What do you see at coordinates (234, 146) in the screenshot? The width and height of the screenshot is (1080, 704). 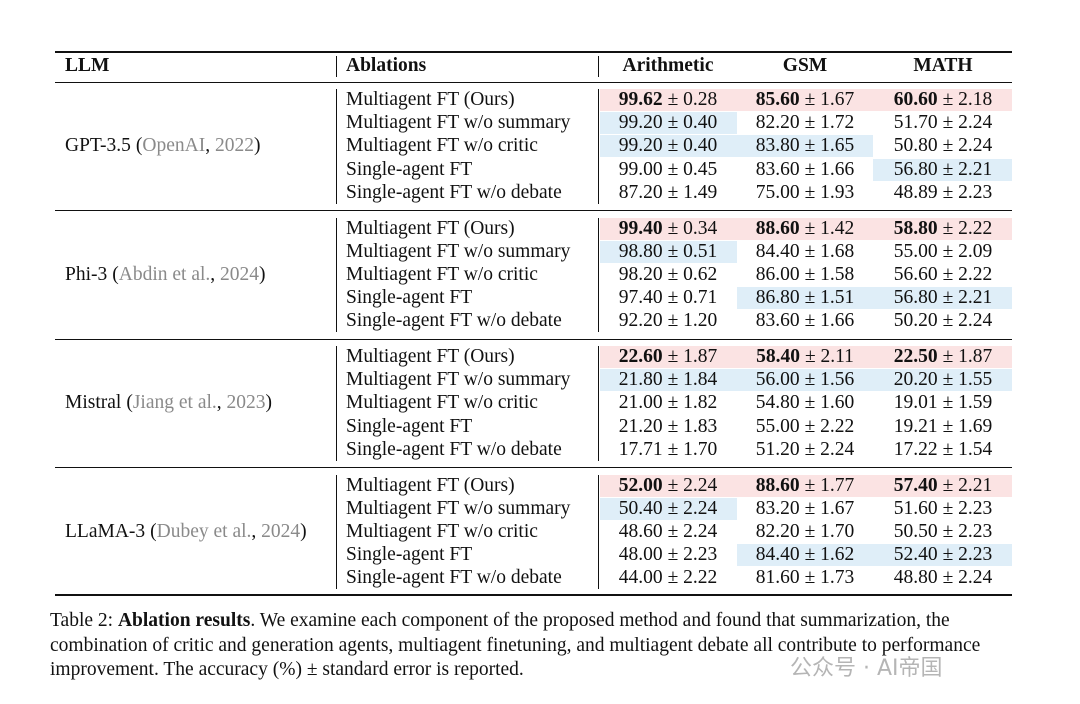 I see `citation: 2022` at bounding box center [234, 146].